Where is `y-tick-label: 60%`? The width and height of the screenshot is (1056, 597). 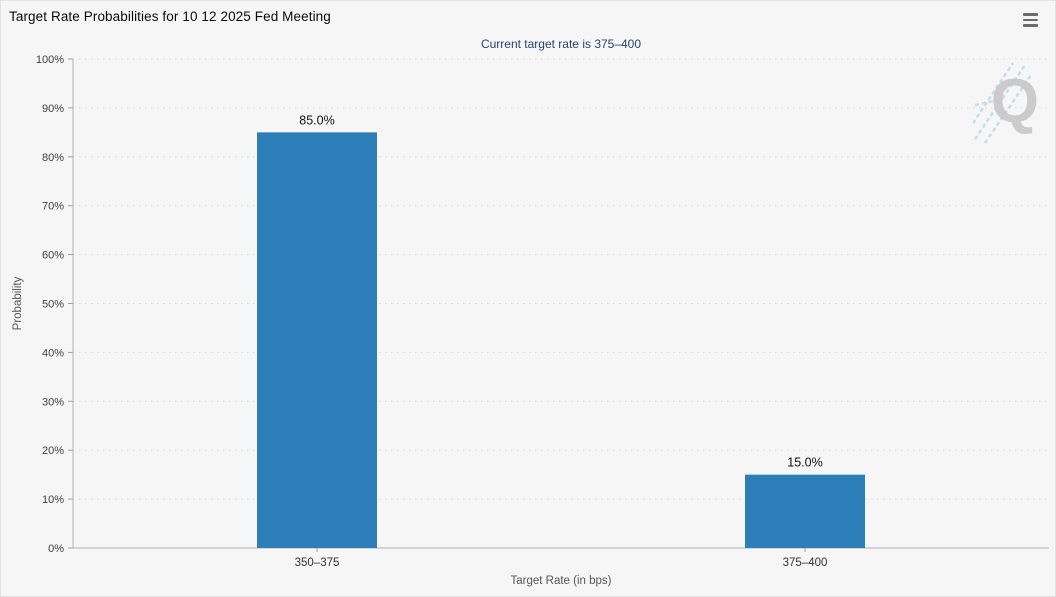 y-tick-label: 60% is located at coordinates (53, 256).